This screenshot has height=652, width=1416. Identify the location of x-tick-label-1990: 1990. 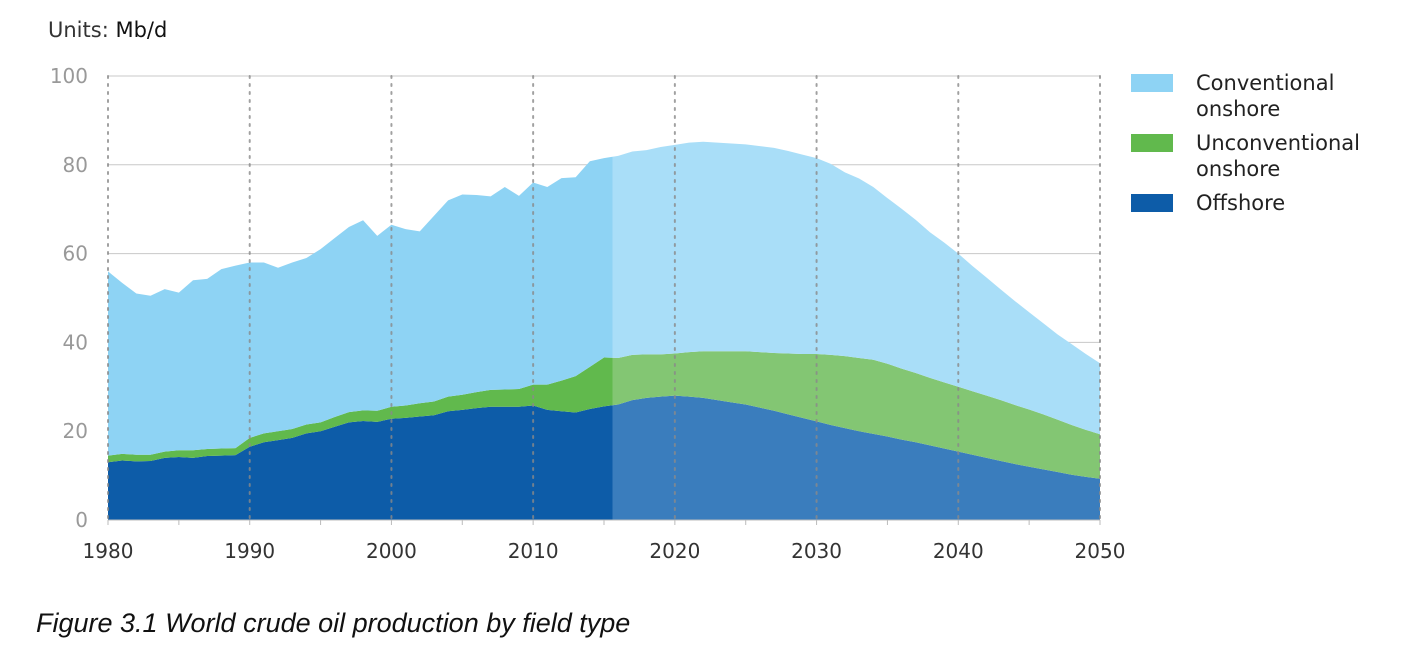
(249, 551).